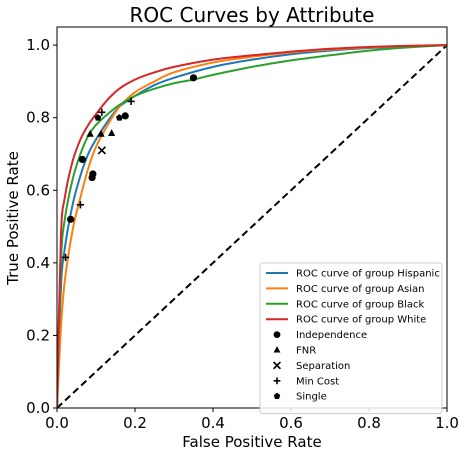 This screenshot has height=456, width=466. What do you see at coordinates (277, 349) in the screenshot?
I see `legend-marker-fnr` at bounding box center [277, 349].